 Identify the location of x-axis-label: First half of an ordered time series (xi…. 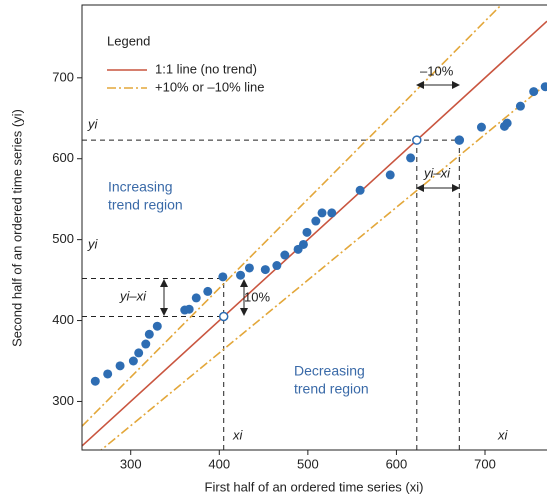
(314, 486).